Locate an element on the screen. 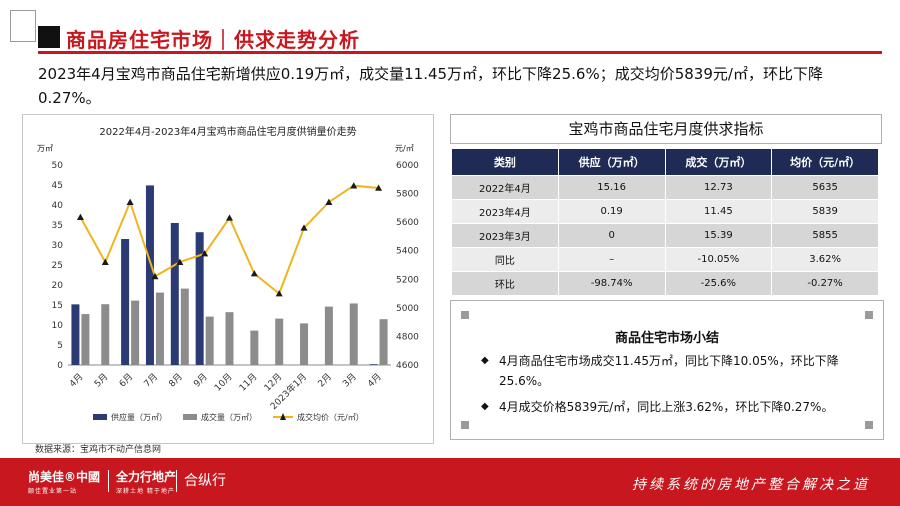 Image resolution: width=900 pixels, height=506 pixels. left-tick-label: 10 is located at coordinates (58, 326).